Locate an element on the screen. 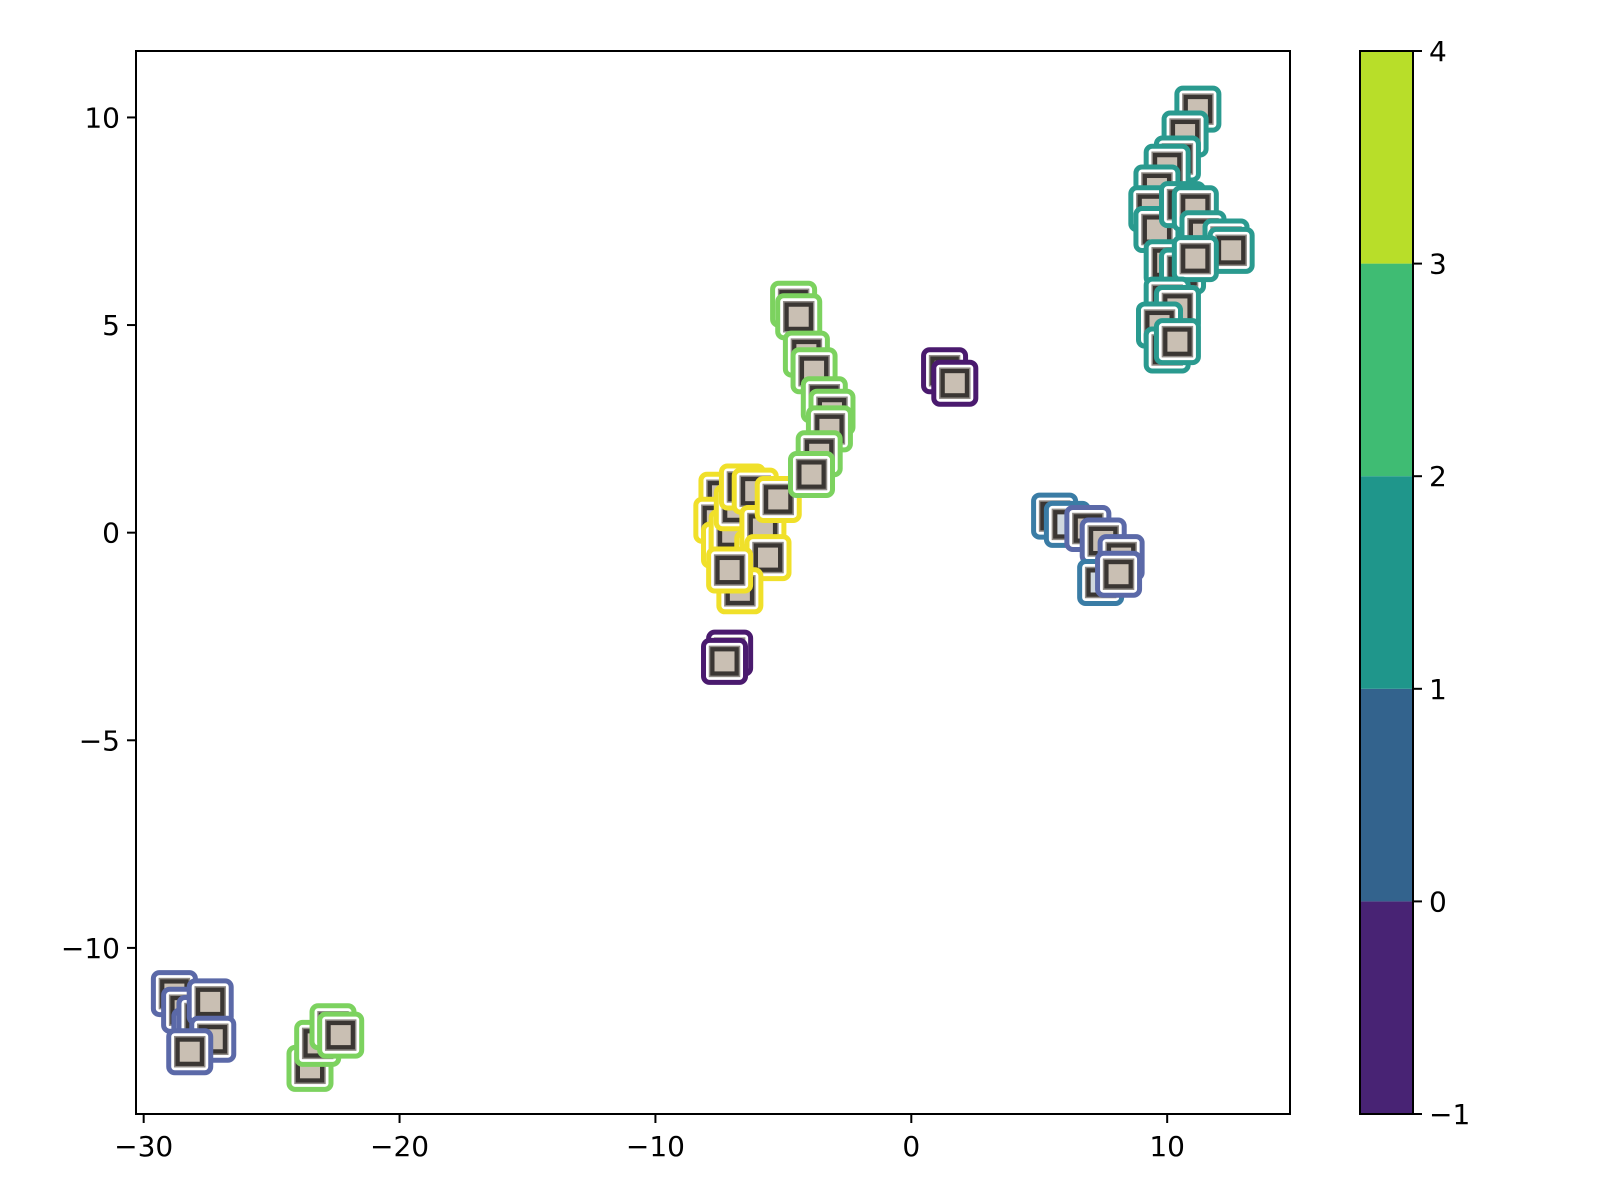 The image size is (1600, 1200). x-tick-label: −10 is located at coordinates (655, 1146).